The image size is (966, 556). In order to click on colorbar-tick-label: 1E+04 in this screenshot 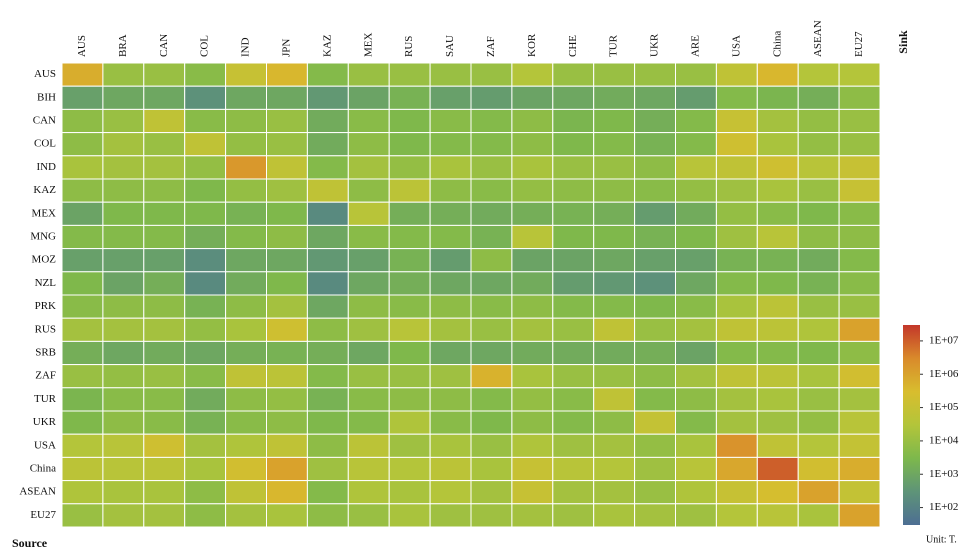, I will do `click(944, 440)`.